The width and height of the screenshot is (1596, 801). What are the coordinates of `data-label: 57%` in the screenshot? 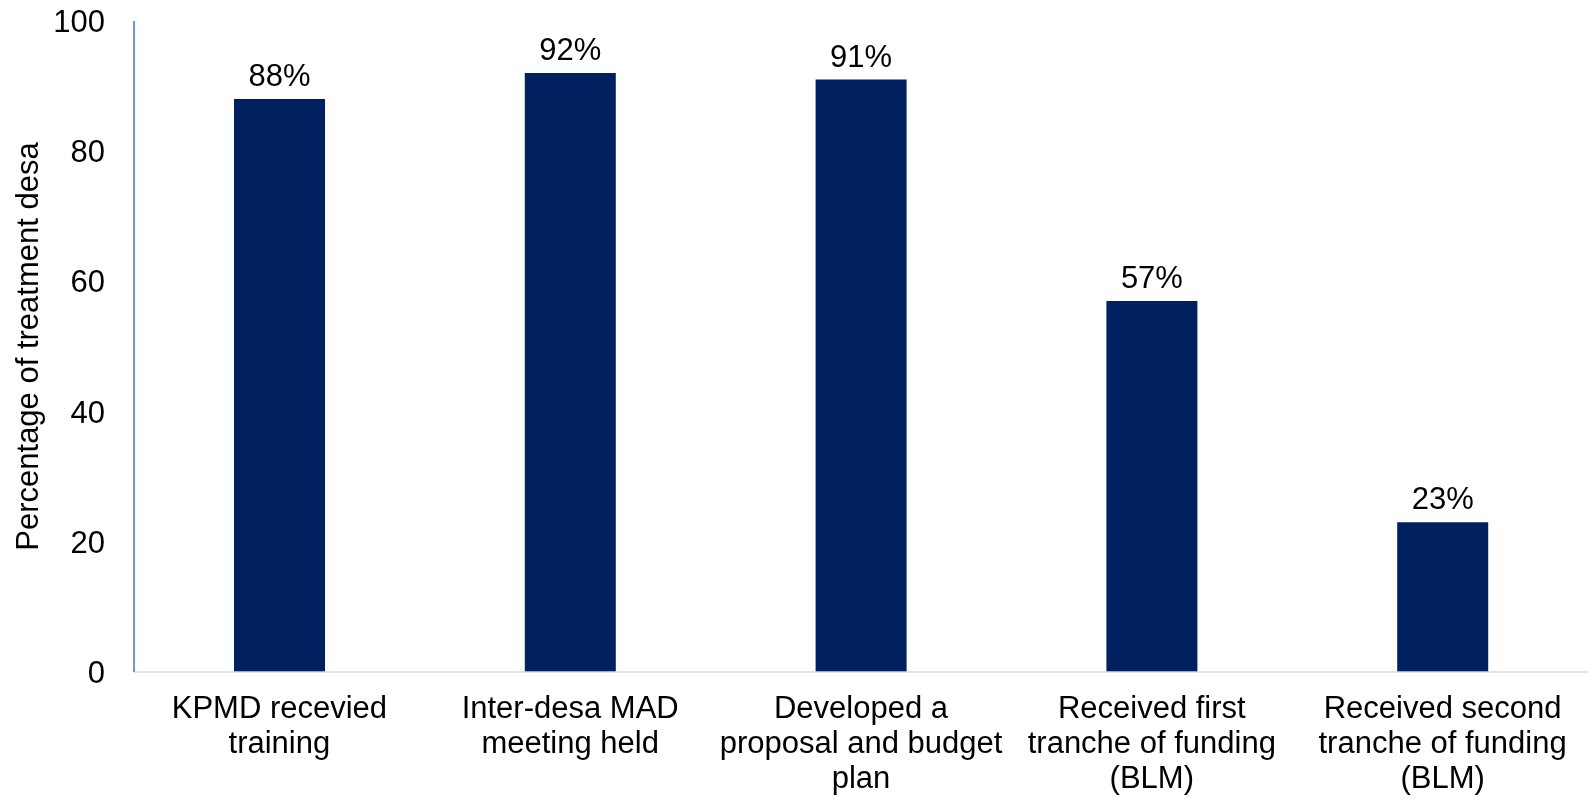 It's located at (1151, 277).